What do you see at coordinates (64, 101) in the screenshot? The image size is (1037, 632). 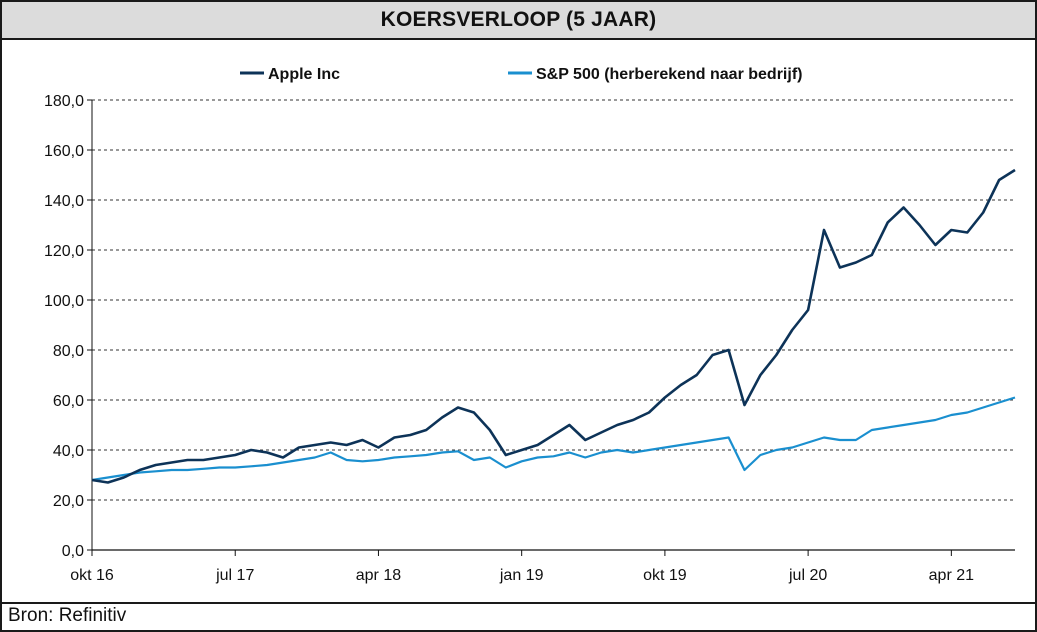 I see `y-tick-label: 180,0` at bounding box center [64, 101].